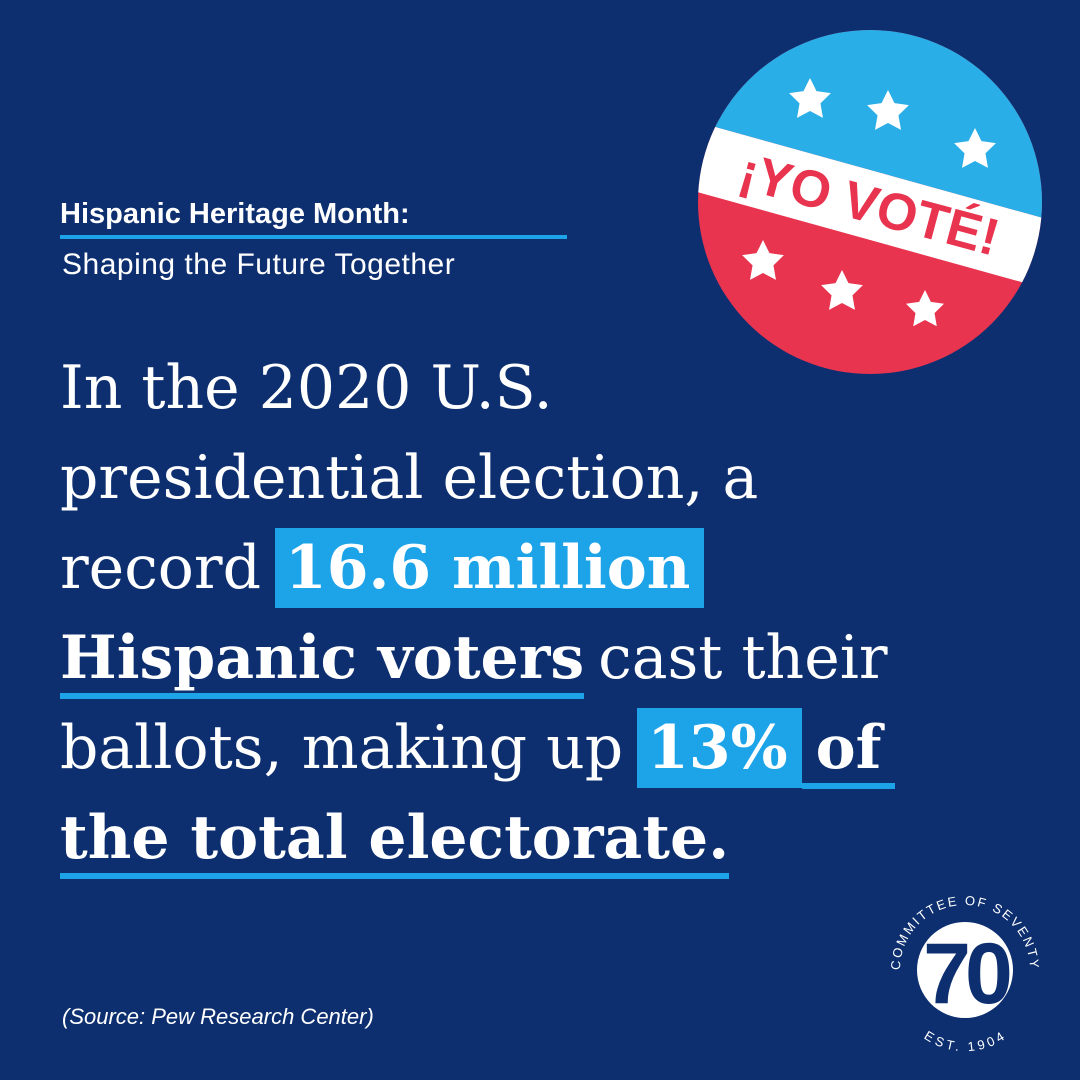  What do you see at coordinates (719, 748) in the screenshot?
I see `highlight-text: 13%` at bounding box center [719, 748].